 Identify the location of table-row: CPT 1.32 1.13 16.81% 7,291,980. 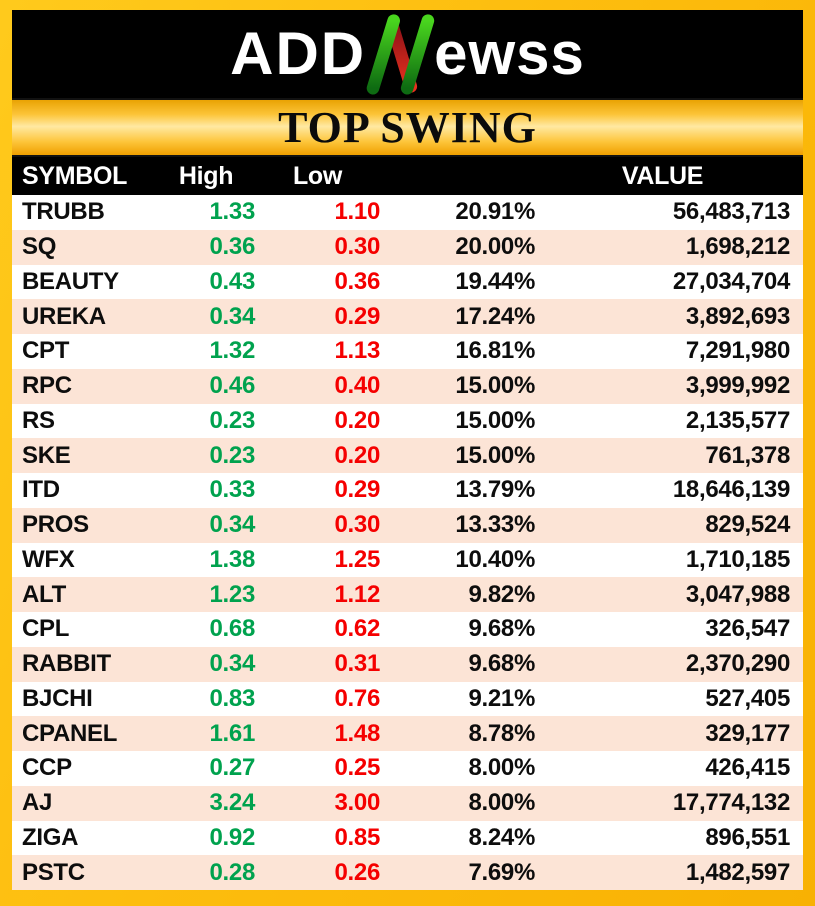
(407, 351).